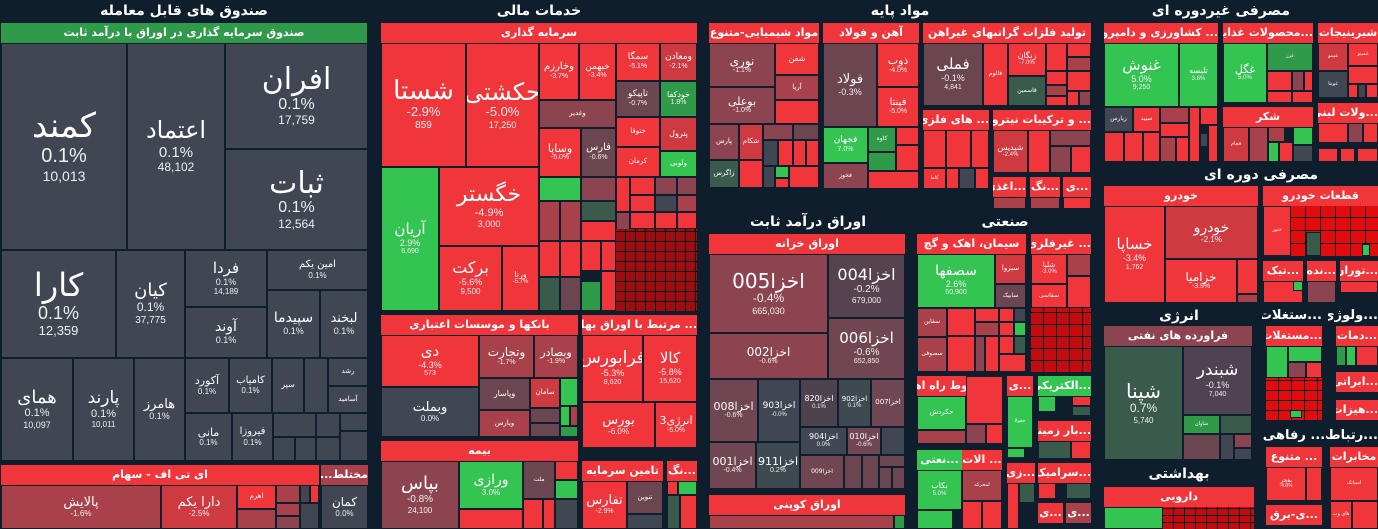 The image size is (1378, 529). What do you see at coordinates (953, 74) in the screenshot?
I see `tile-femeli: فملی -0.1% 4,841` at bounding box center [953, 74].